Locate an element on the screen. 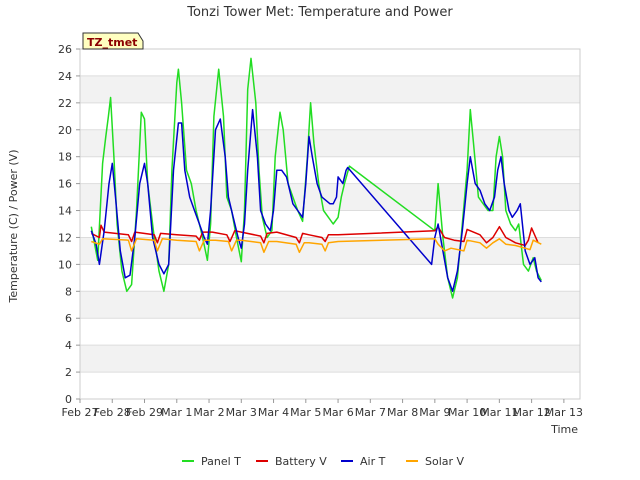 The width and height of the screenshot is (640, 480). y-axis-label: Temperature (C) / Power (V) is located at coordinates (13, 226).